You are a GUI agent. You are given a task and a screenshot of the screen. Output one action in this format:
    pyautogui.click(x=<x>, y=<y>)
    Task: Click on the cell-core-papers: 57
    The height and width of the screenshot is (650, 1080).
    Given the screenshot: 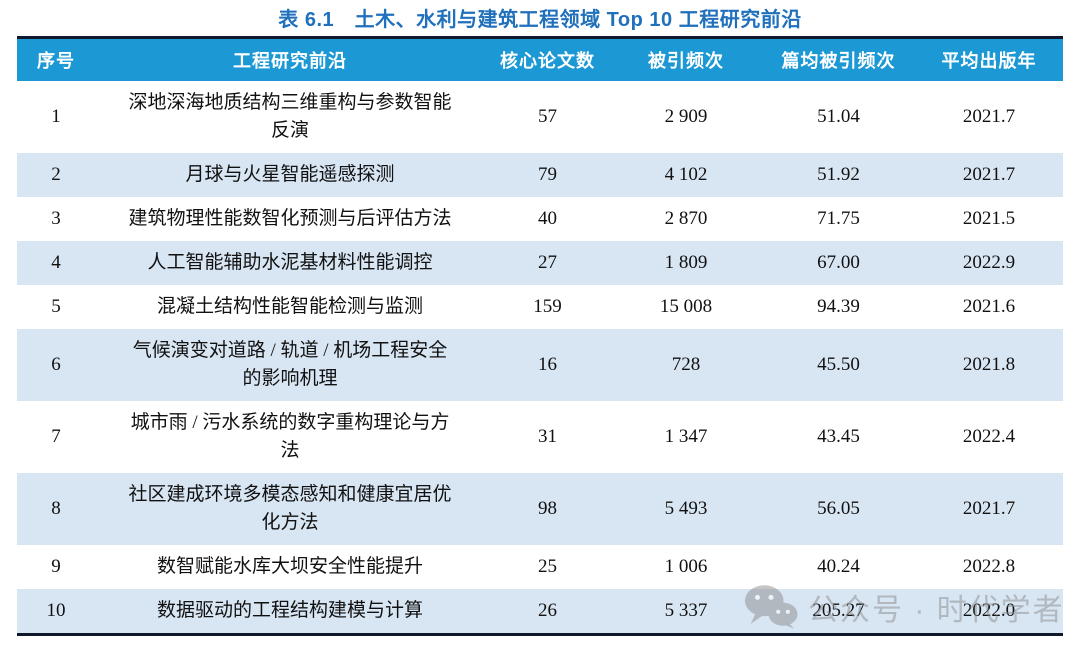 What is the action you would take?
    pyautogui.click(x=547, y=117)
    